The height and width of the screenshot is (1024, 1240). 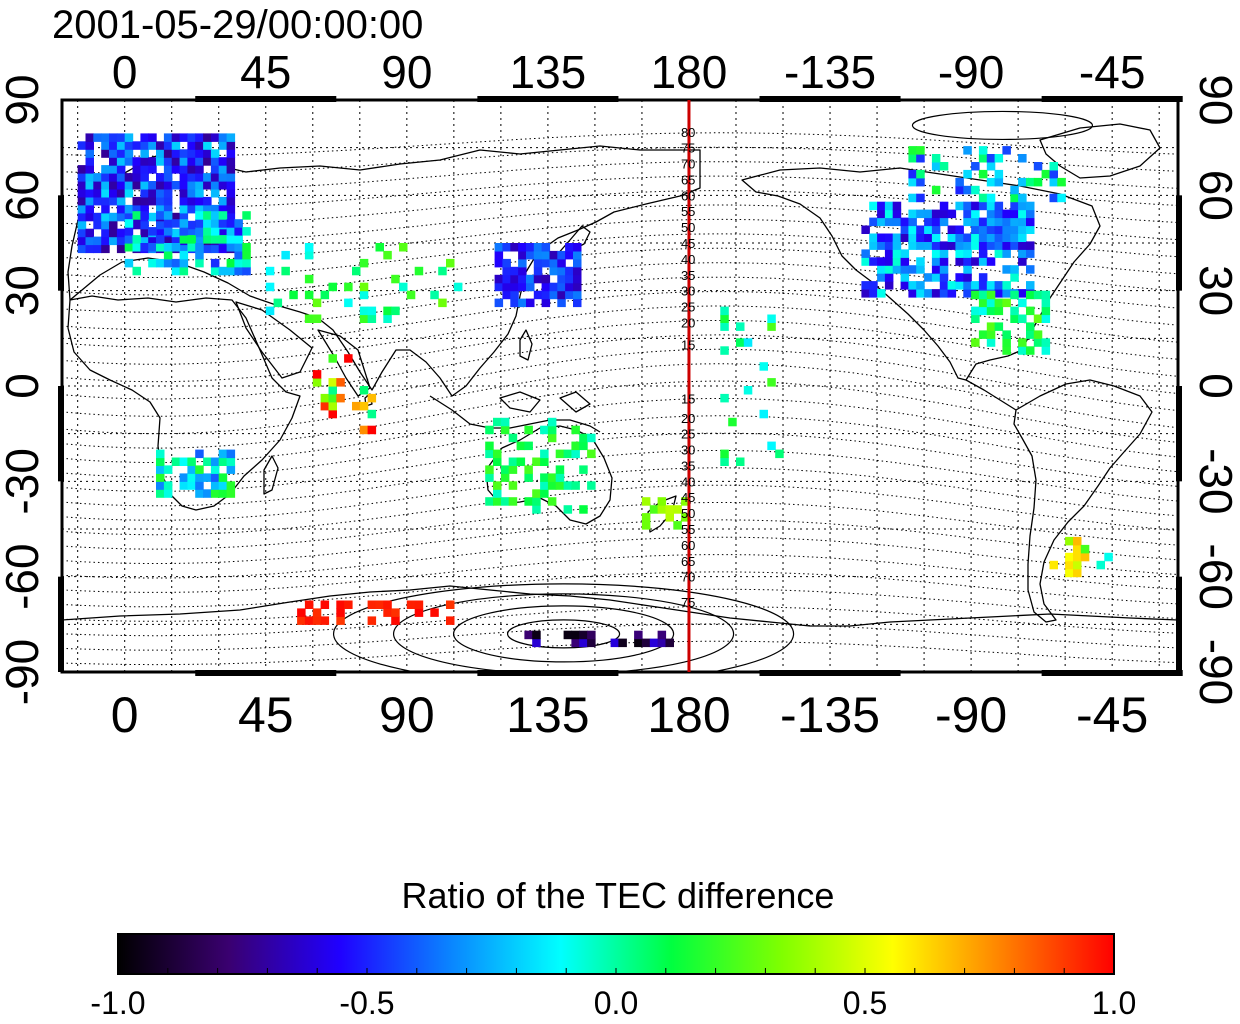 What do you see at coordinates (1215, 195) in the screenshot?
I see `lat-tick-label-right: 60` at bounding box center [1215, 195].